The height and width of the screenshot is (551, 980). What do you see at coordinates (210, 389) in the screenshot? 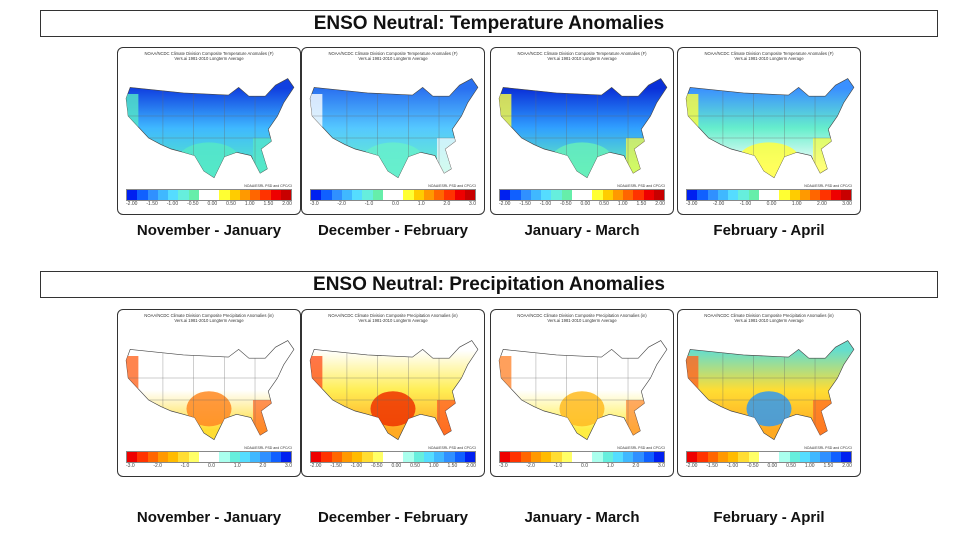
I see `us-anomaly-map` at bounding box center [210, 389].